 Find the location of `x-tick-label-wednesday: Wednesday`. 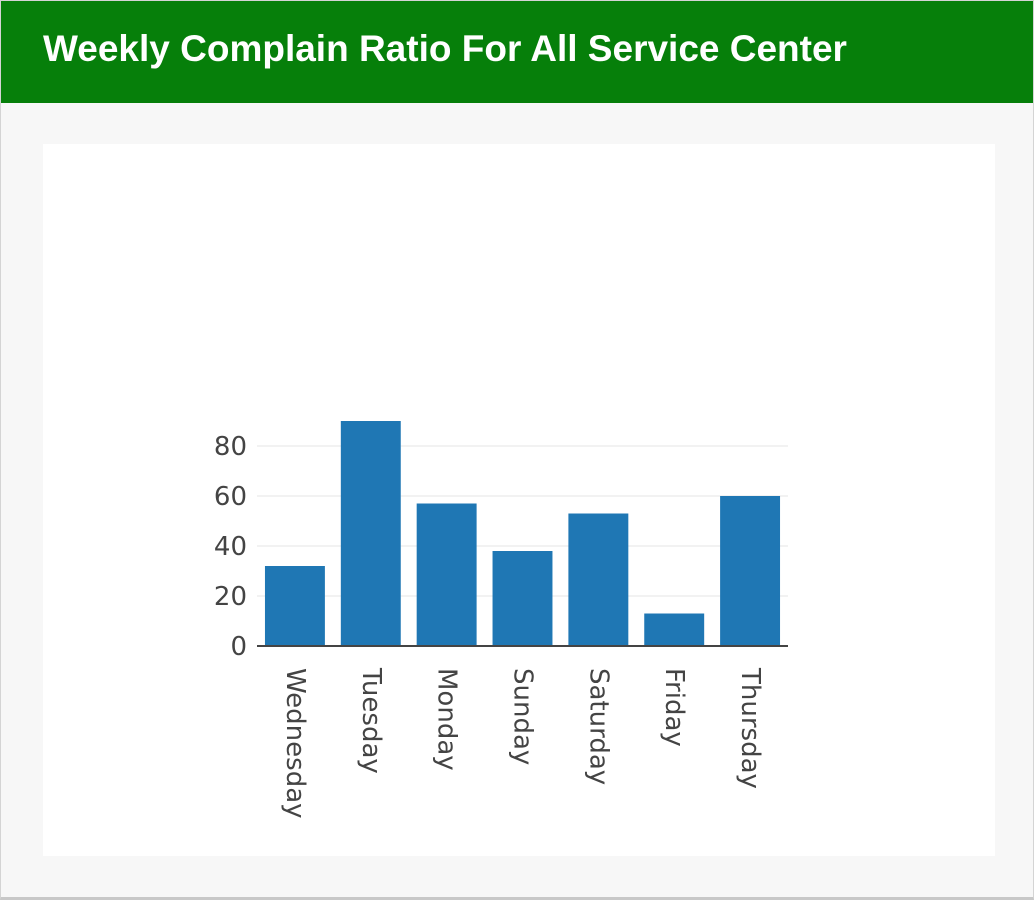

x-tick-label-wednesday: Wednesday is located at coordinates (295, 743).